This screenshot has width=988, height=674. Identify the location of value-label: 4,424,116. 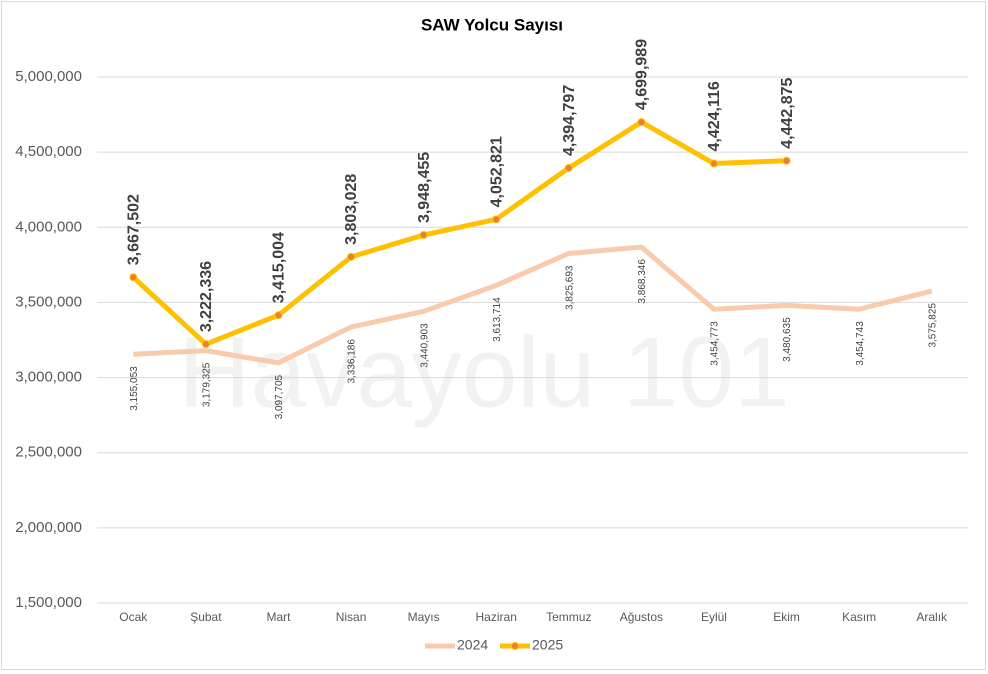
(714, 116).